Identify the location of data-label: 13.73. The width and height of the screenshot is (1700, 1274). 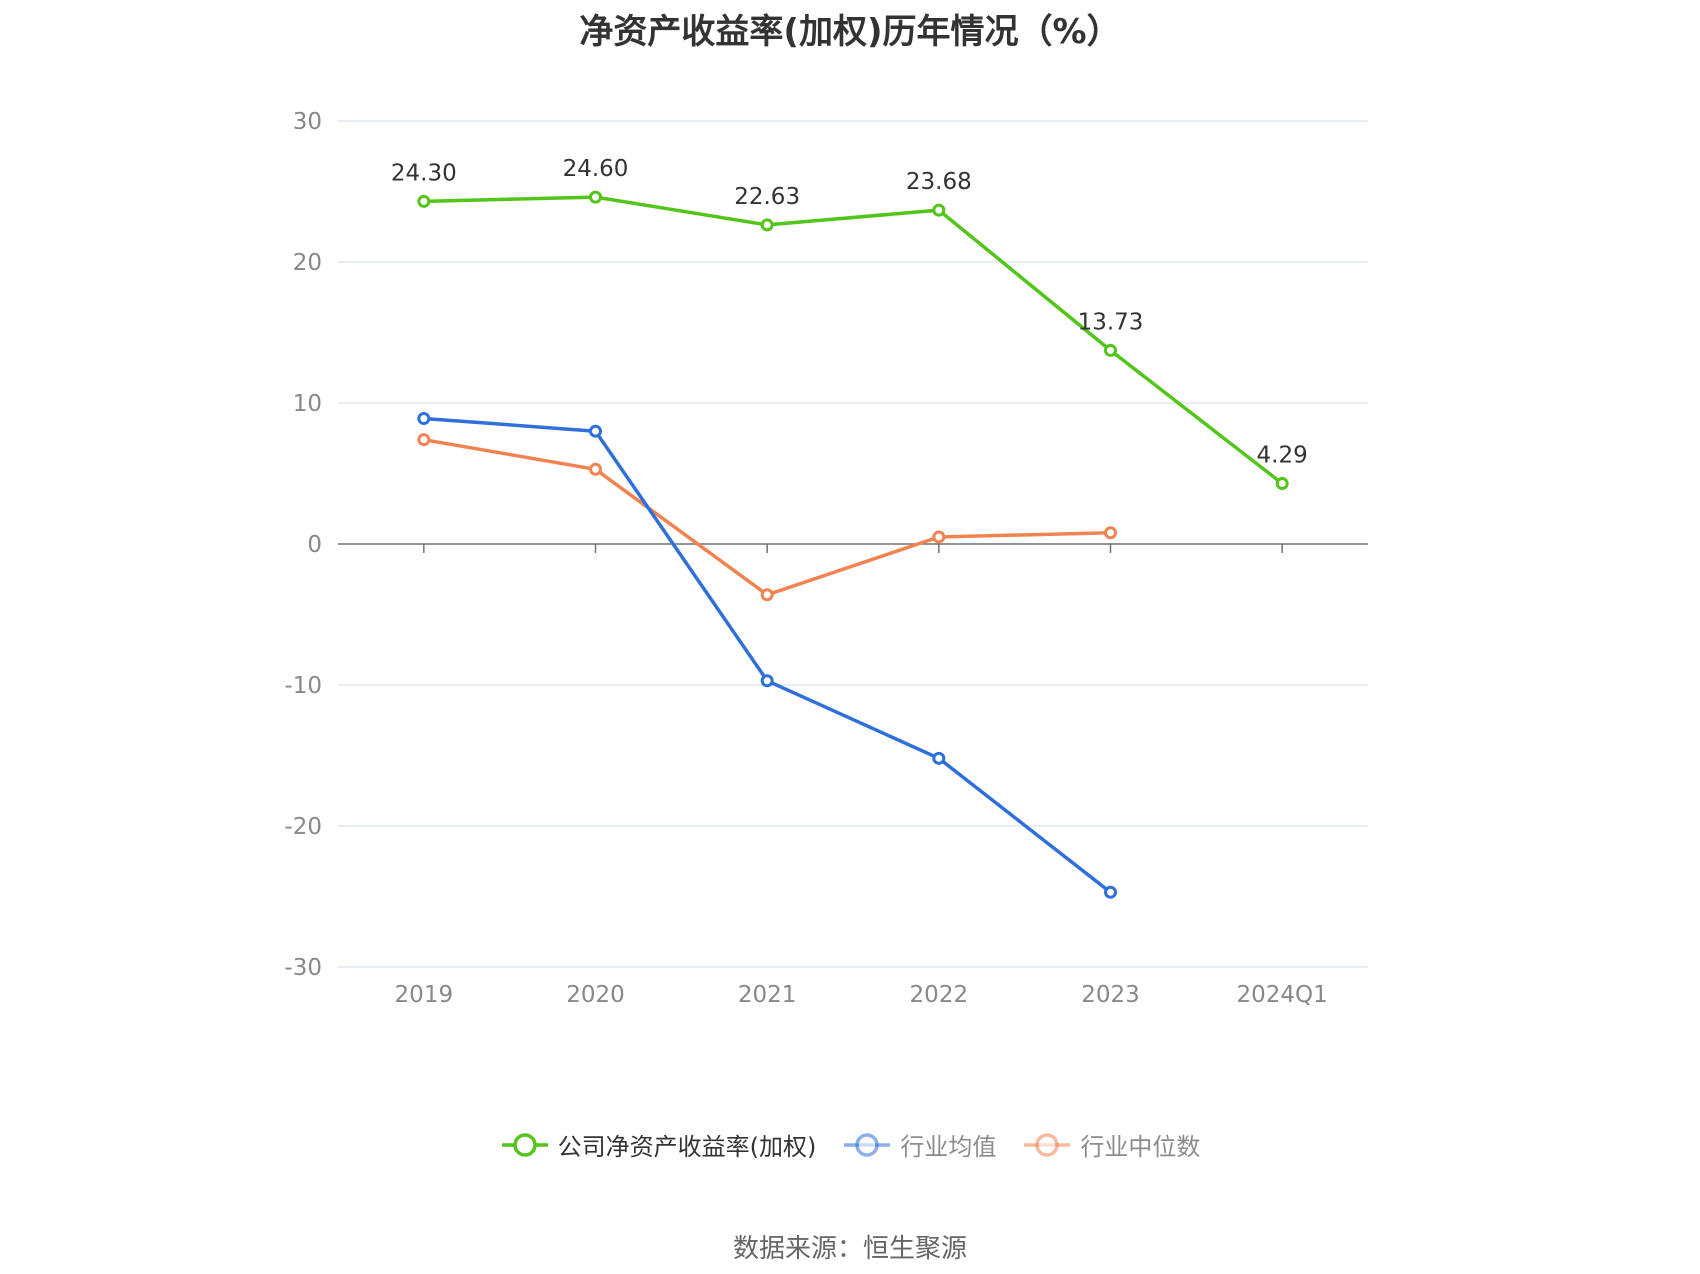
(1111, 322).